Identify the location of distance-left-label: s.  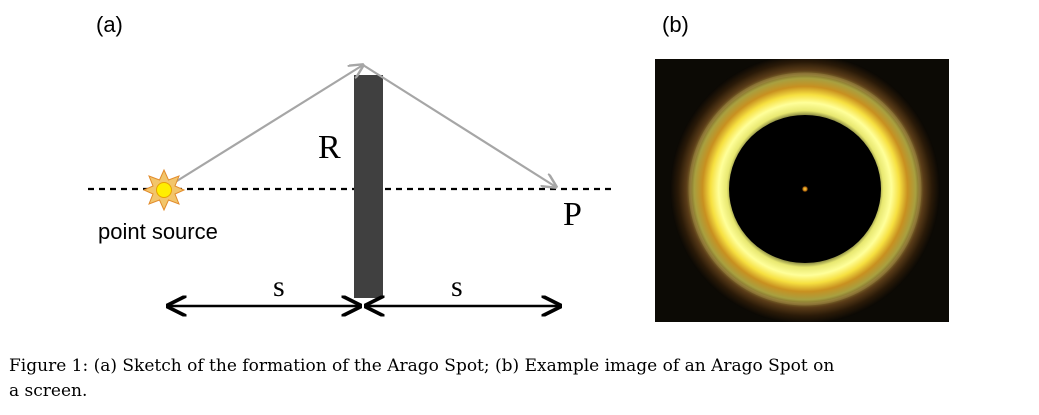
(279, 286).